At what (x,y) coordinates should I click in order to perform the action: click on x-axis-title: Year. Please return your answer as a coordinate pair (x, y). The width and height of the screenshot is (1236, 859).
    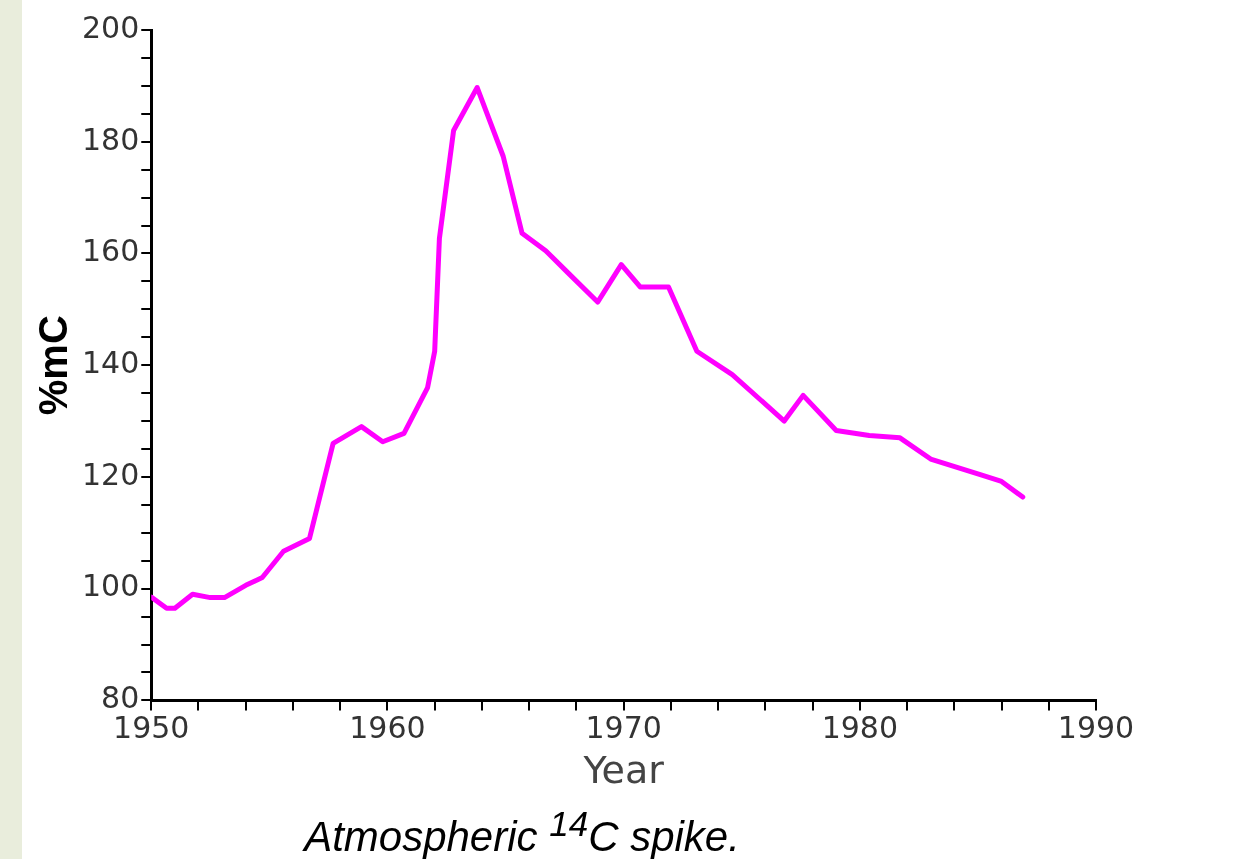
    Looking at the image, I should click on (623, 770).